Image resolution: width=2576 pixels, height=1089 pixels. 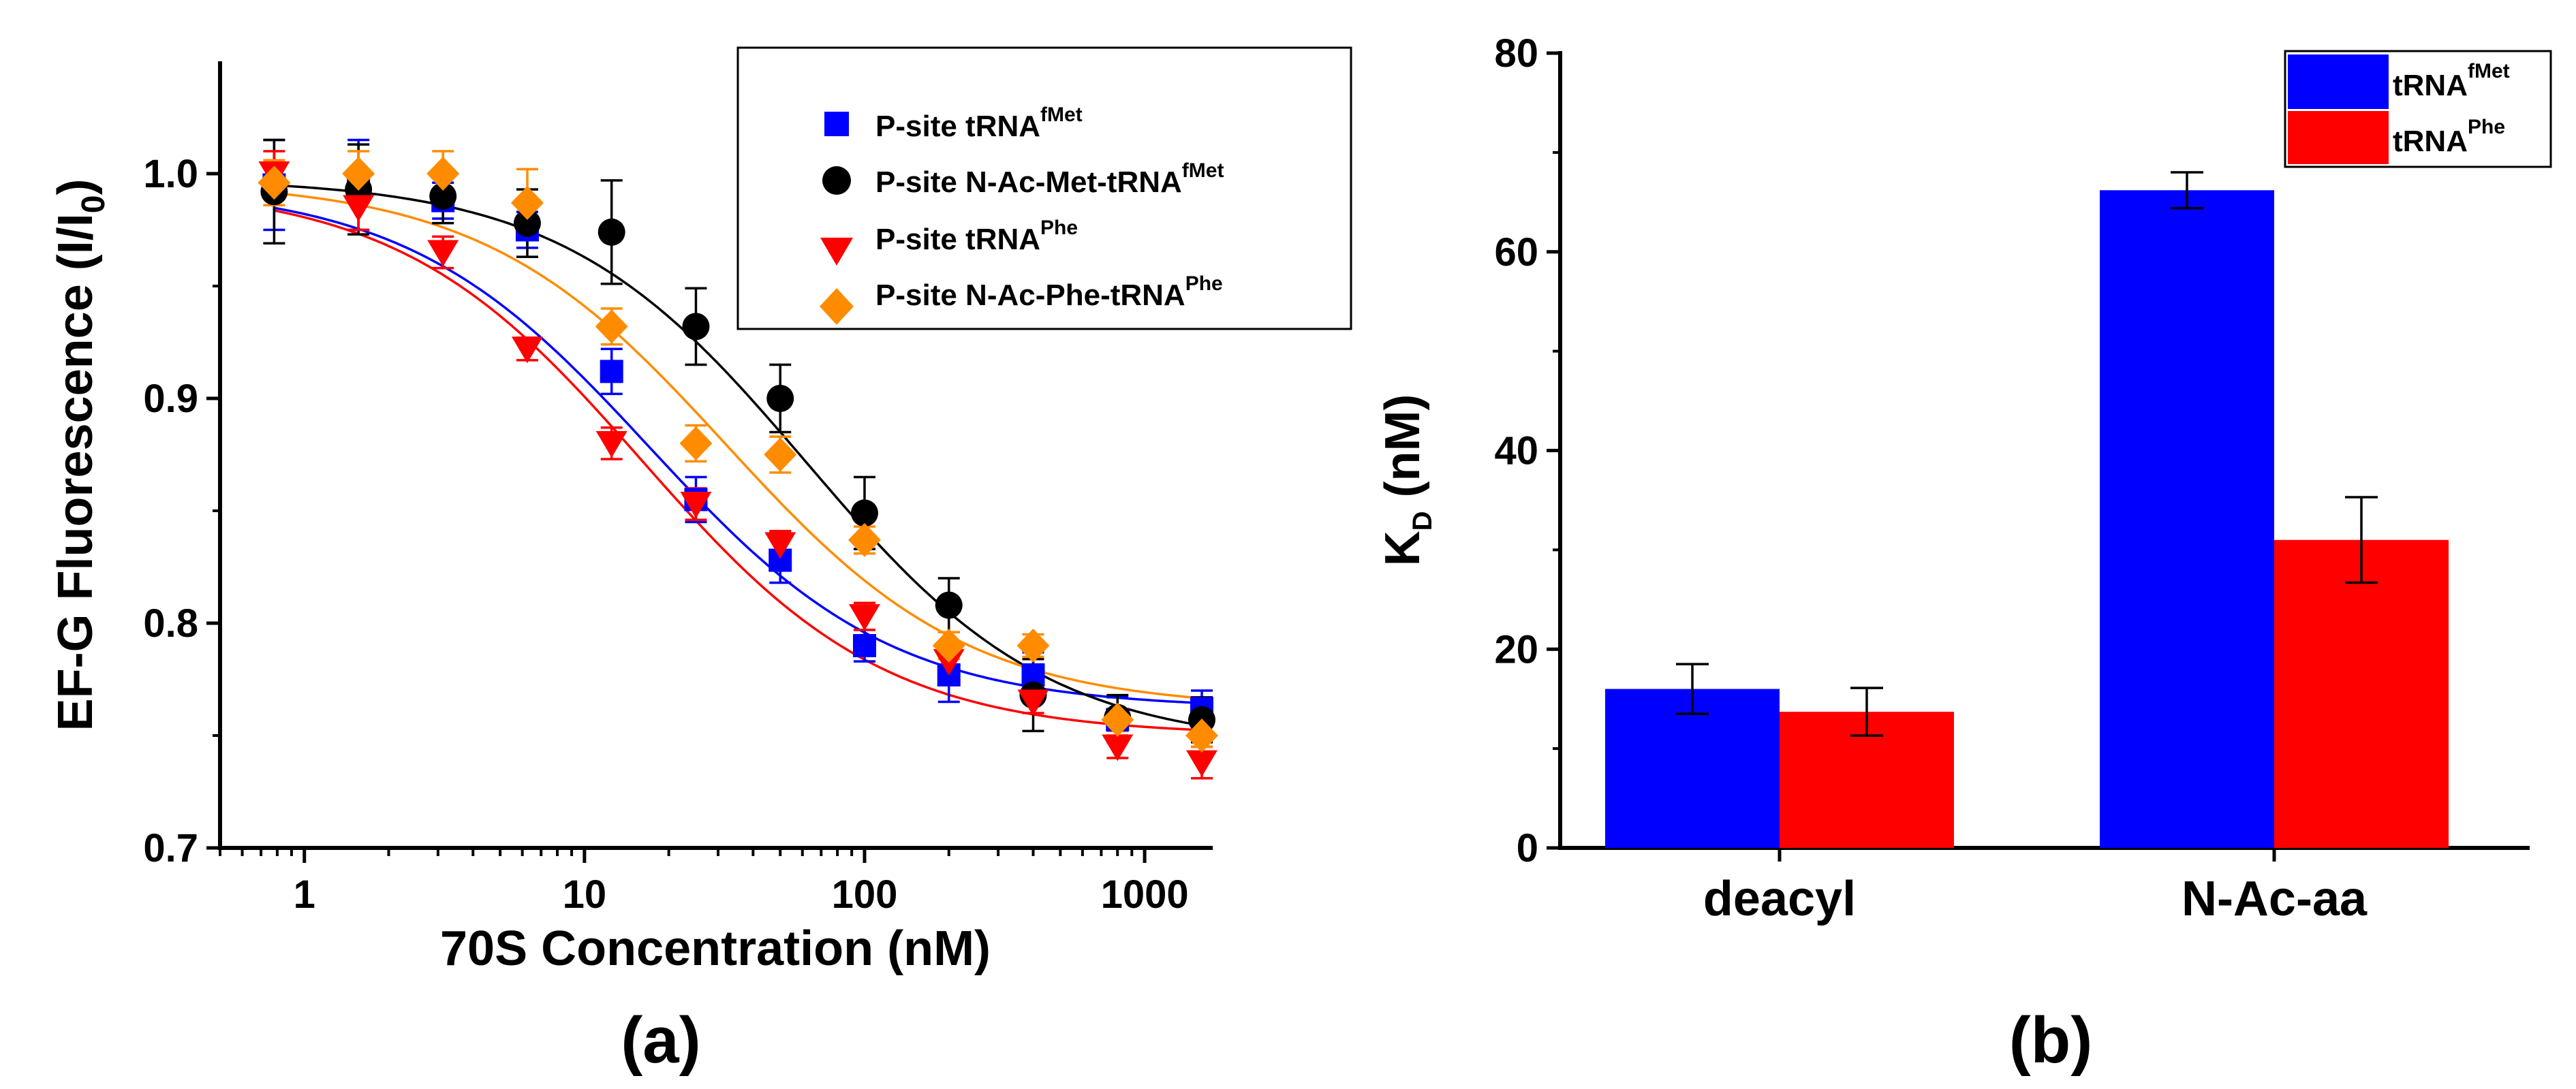 What do you see at coordinates (2418, 109) in the screenshot?
I see `chart-b-legend: tRNAfMet tRNAPhe` at bounding box center [2418, 109].